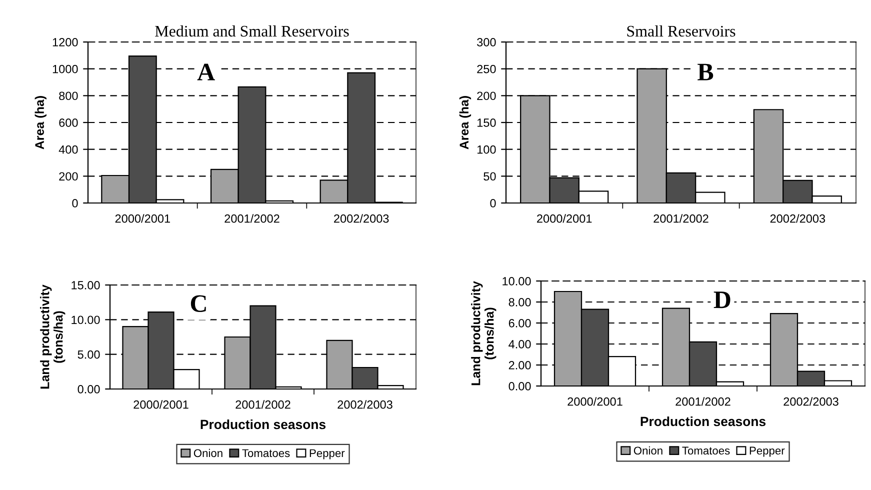 This screenshot has width=871, height=490. What do you see at coordinates (722, 300) in the screenshot?
I see `annotation: D` at bounding box center [722, 300].